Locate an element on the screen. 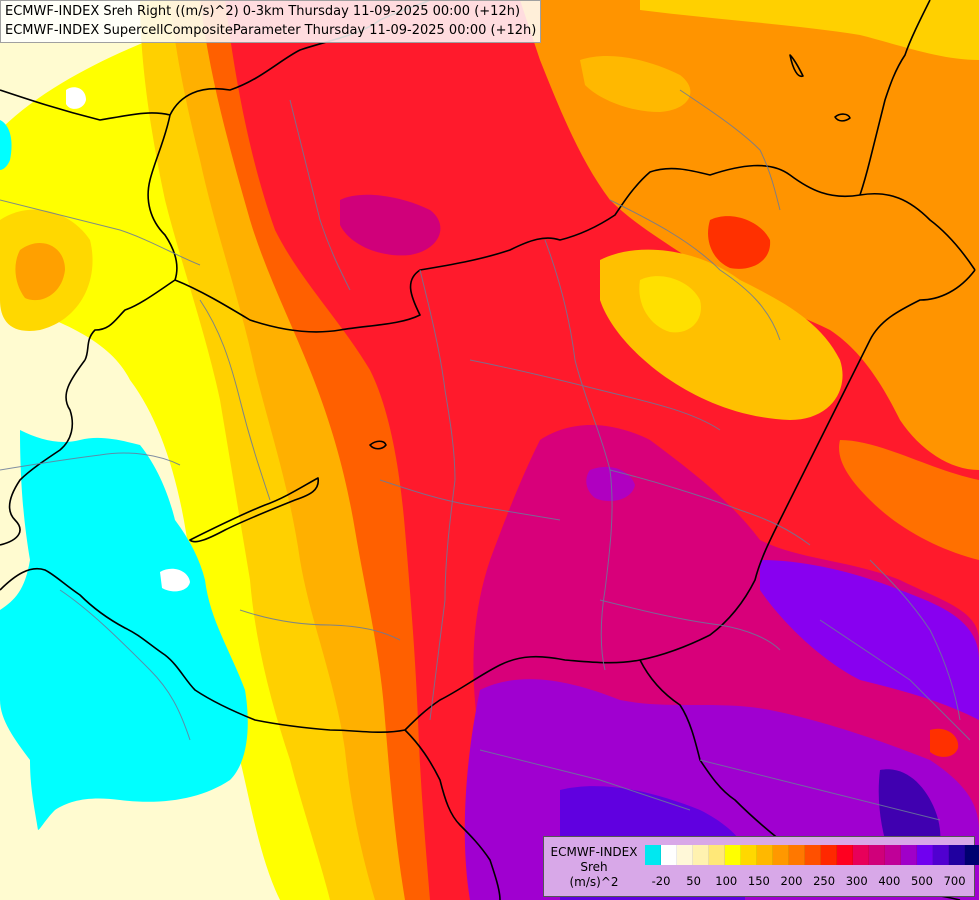  legend-tick-label: 100 is located at coordinates (726, 881).